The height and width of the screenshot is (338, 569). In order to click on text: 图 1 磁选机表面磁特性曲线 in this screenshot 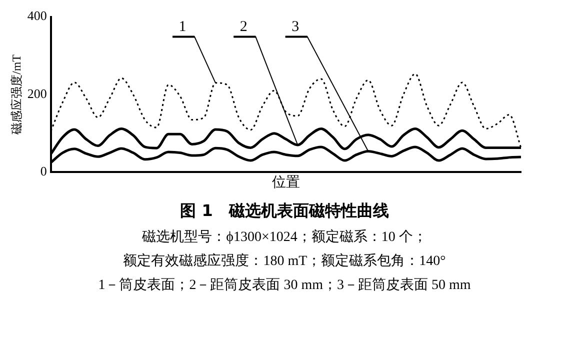, I will do `click(284, 211)`.